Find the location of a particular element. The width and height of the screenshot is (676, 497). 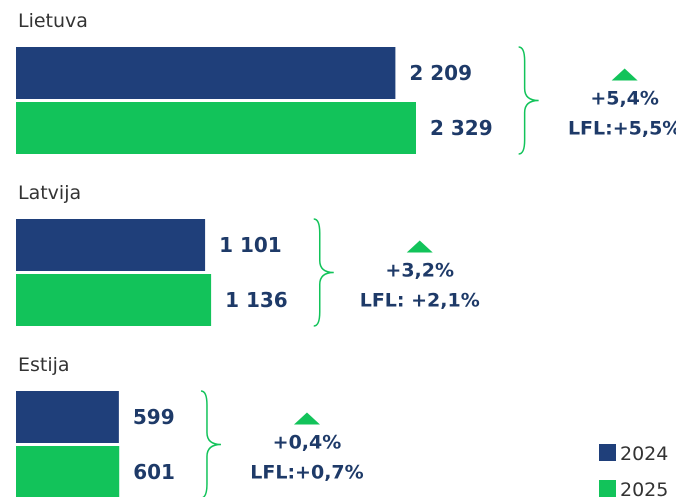

value-label: 1 101 is located at coordinates (250, 245).